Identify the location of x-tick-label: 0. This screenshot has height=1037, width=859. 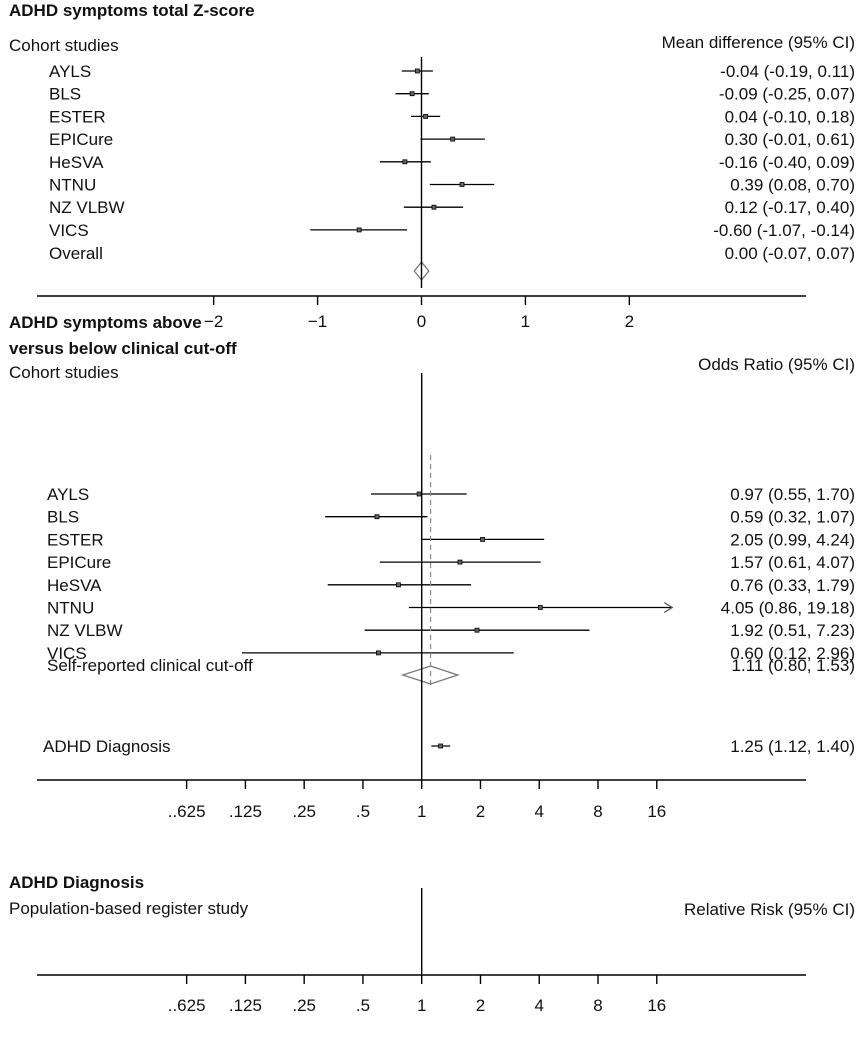
(421, 321).